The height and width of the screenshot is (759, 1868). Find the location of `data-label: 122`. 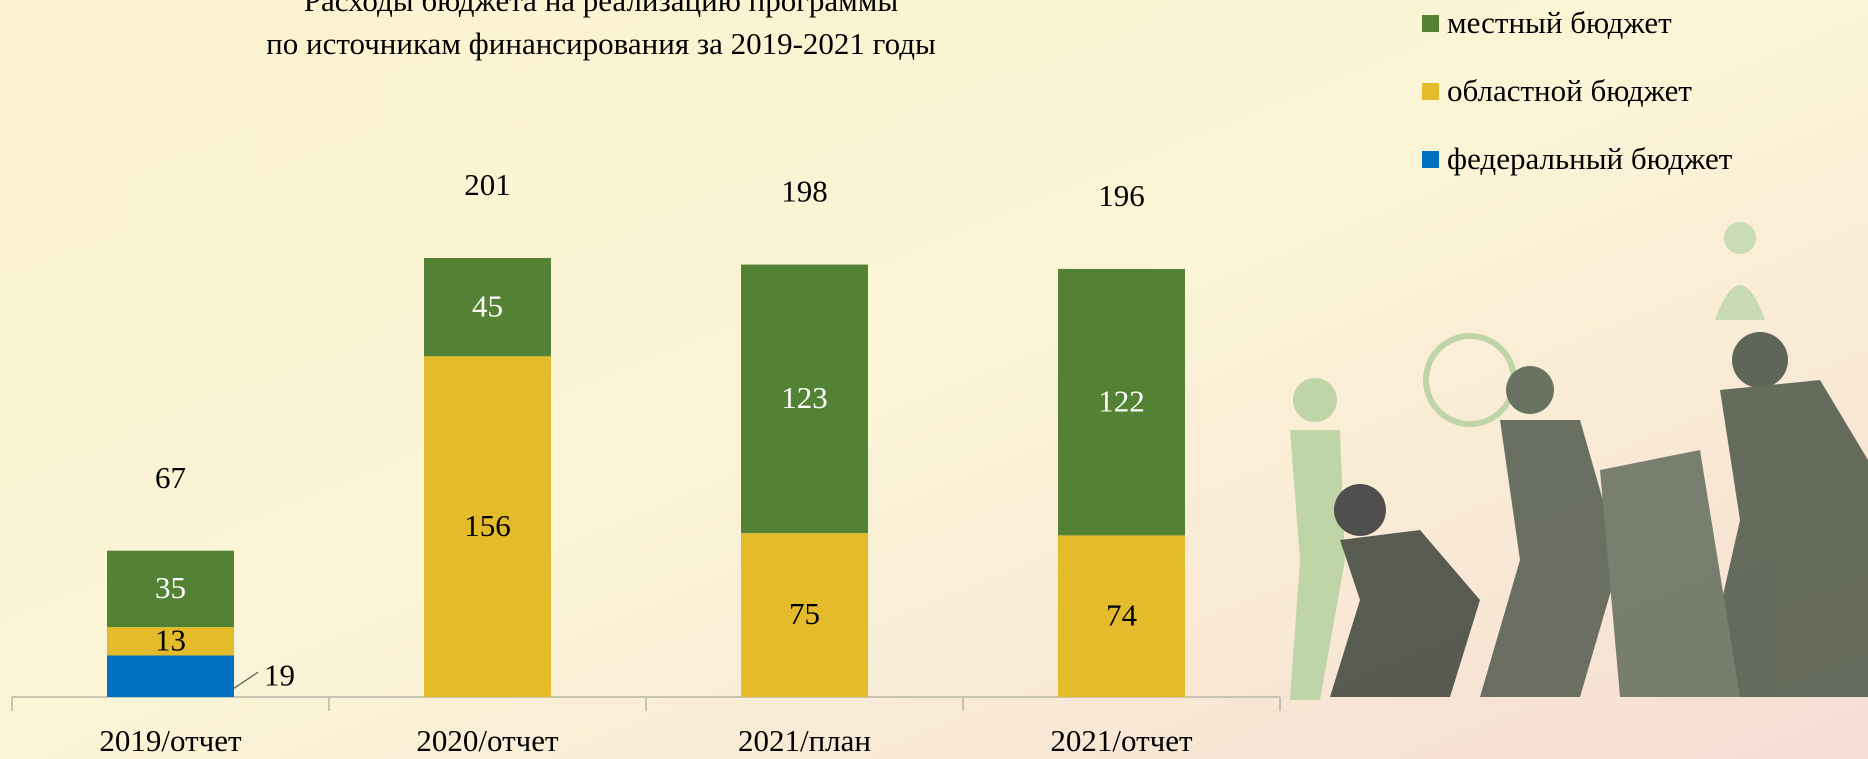

data-label: 122 is located at coordinates (1121, 400).